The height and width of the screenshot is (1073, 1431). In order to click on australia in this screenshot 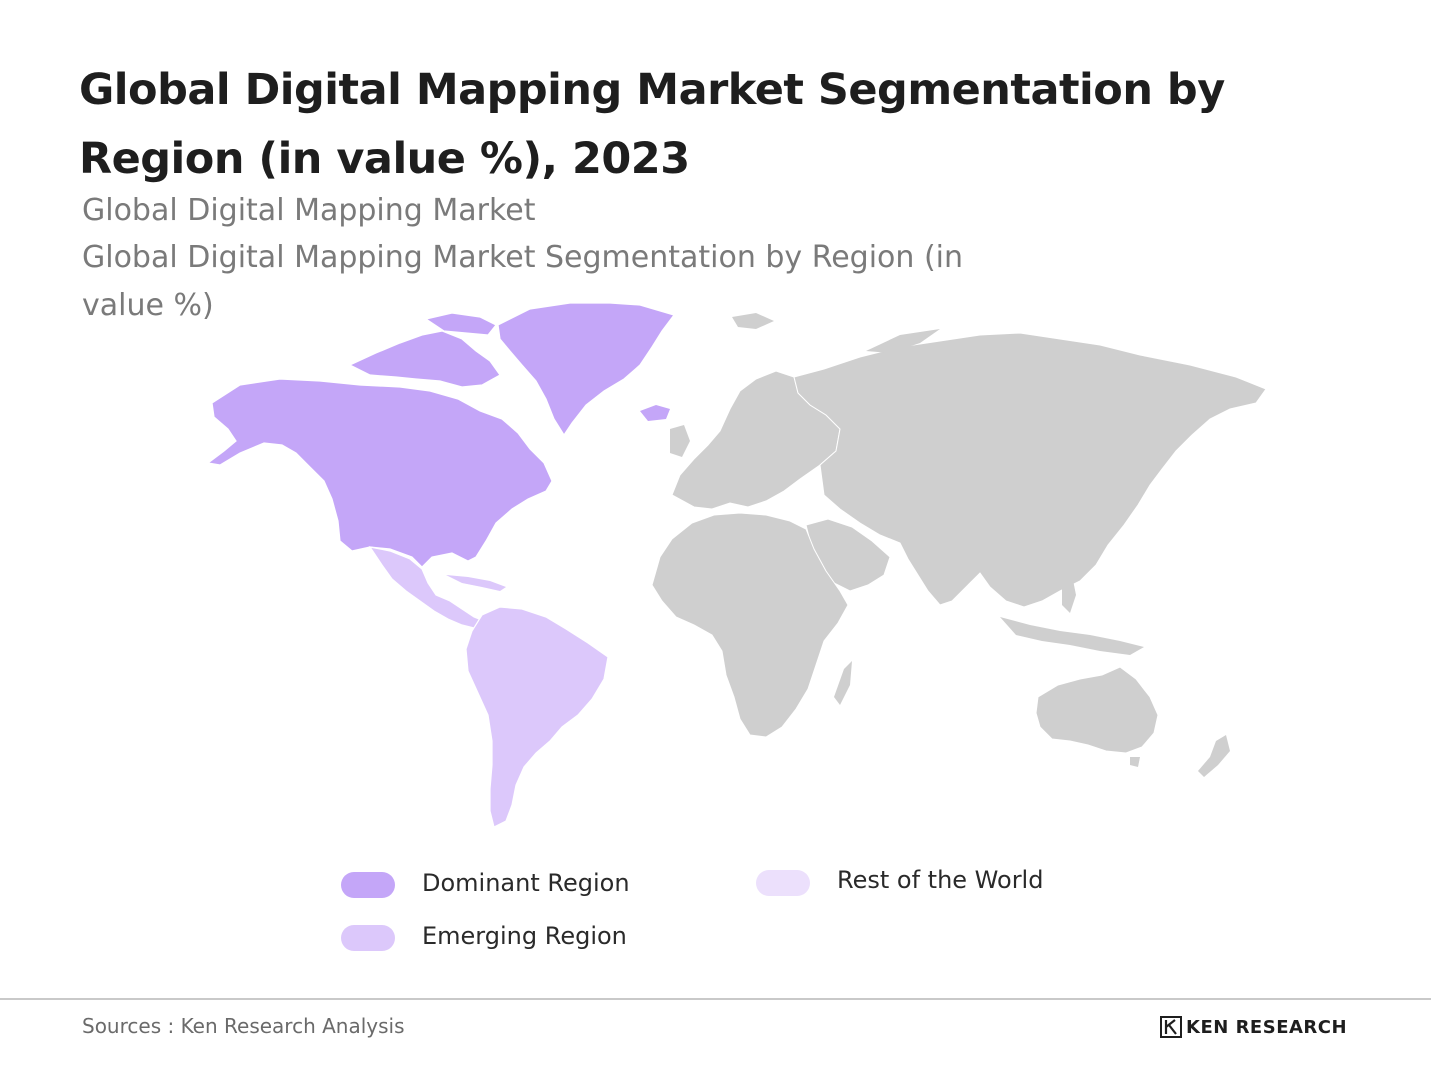, I will do `click(1097, 710)`.